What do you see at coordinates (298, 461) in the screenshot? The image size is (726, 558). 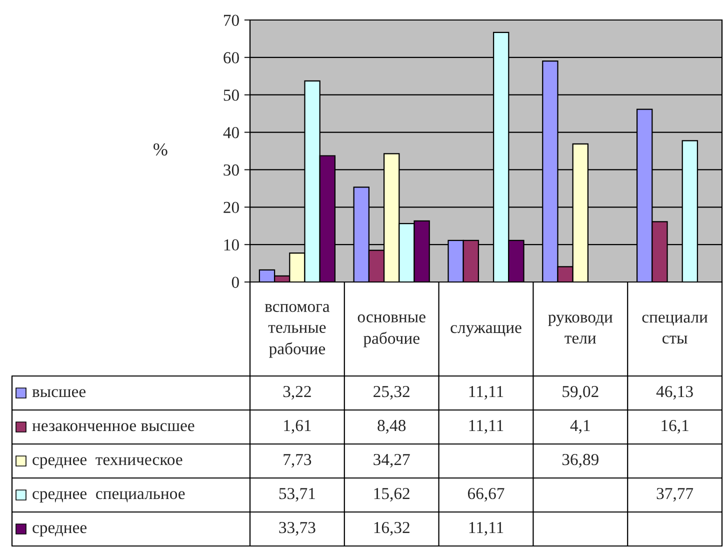 I see `data-label: 7,73` at bounding box center [298, 461].